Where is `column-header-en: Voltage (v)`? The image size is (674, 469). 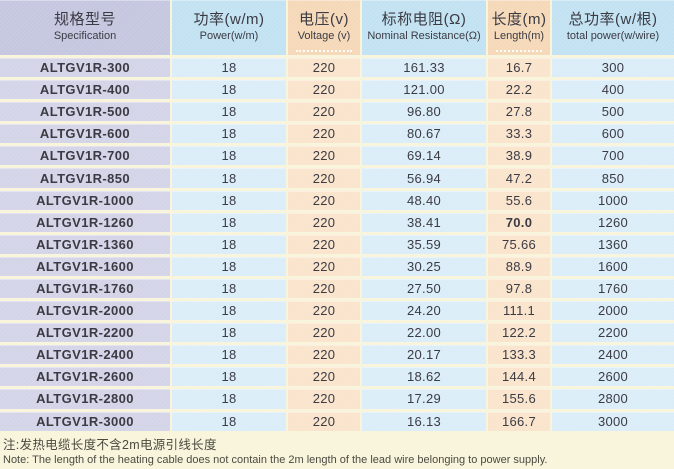
column-header-en: Voltage (v) is located at coordinates (324, 36).